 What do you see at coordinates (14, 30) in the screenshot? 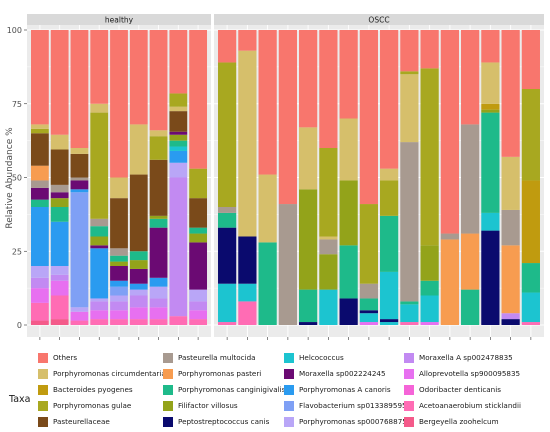
I see `y-tick-label: 100` at bounding box center [14, 30].